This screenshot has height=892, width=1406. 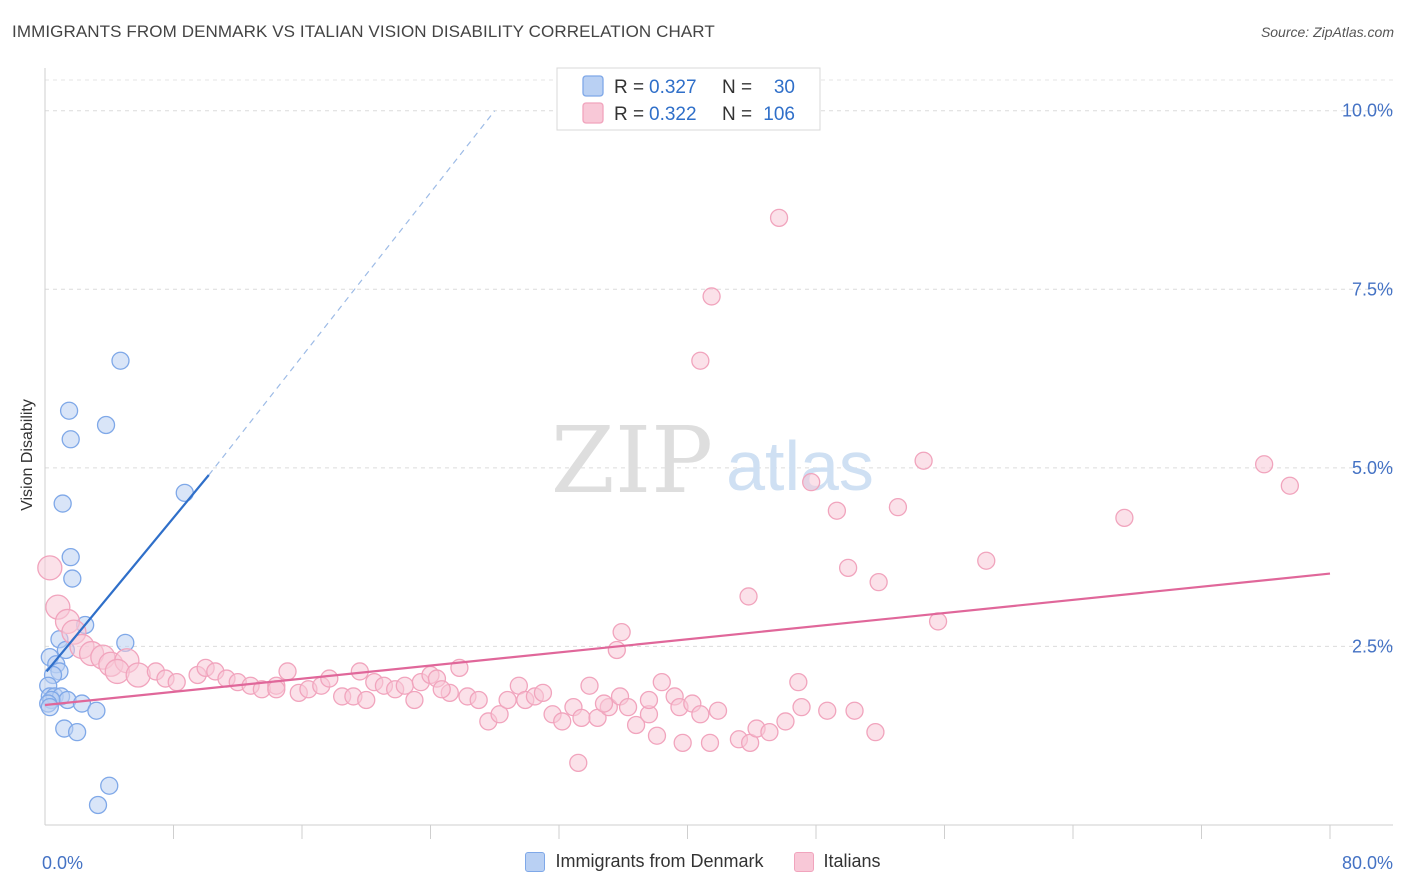 What do you see at coordinates (659, 861) in the screenshot?
I see `legend-label-denmark: Immigrants from Denmark` at bounding box center [659, 861].